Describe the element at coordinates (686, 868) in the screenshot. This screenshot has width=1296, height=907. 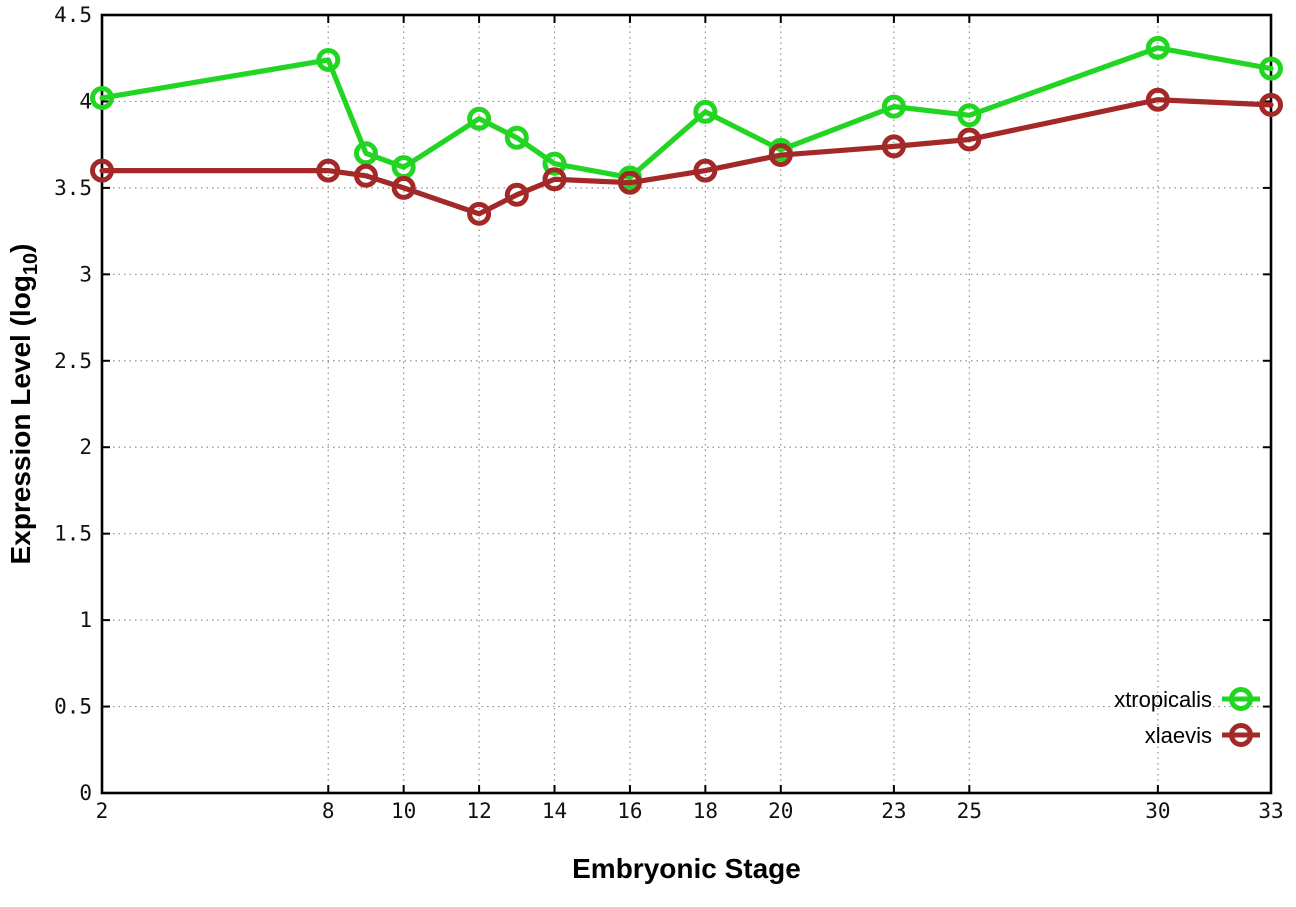
I see `x-axis-title: Embryonic Stage` at that location.